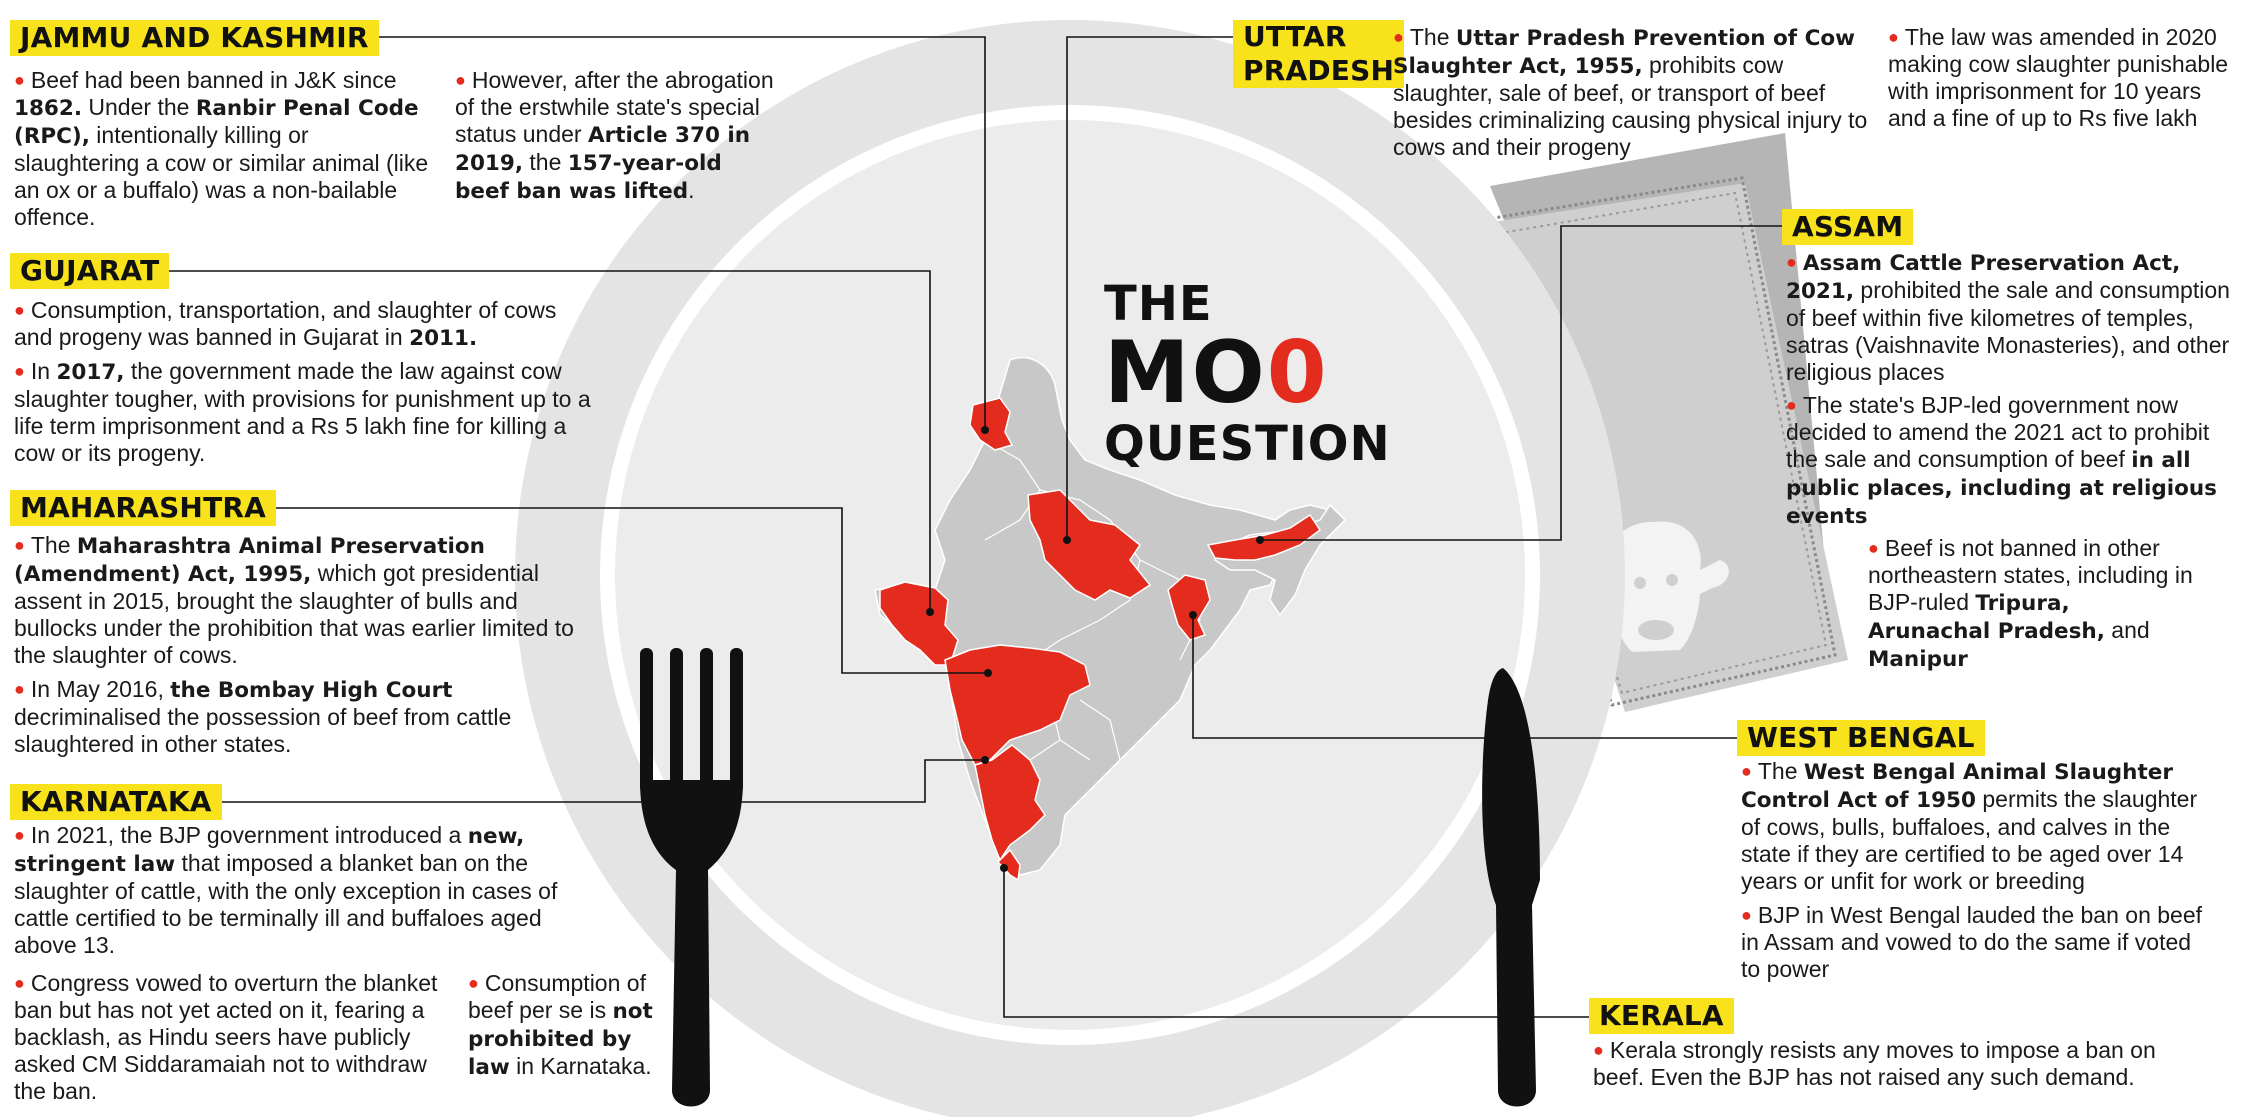  What do you see at coordinates (1095, 649) in the screenshot?
I see `leader-dots` at bounding box center [1095, 649].